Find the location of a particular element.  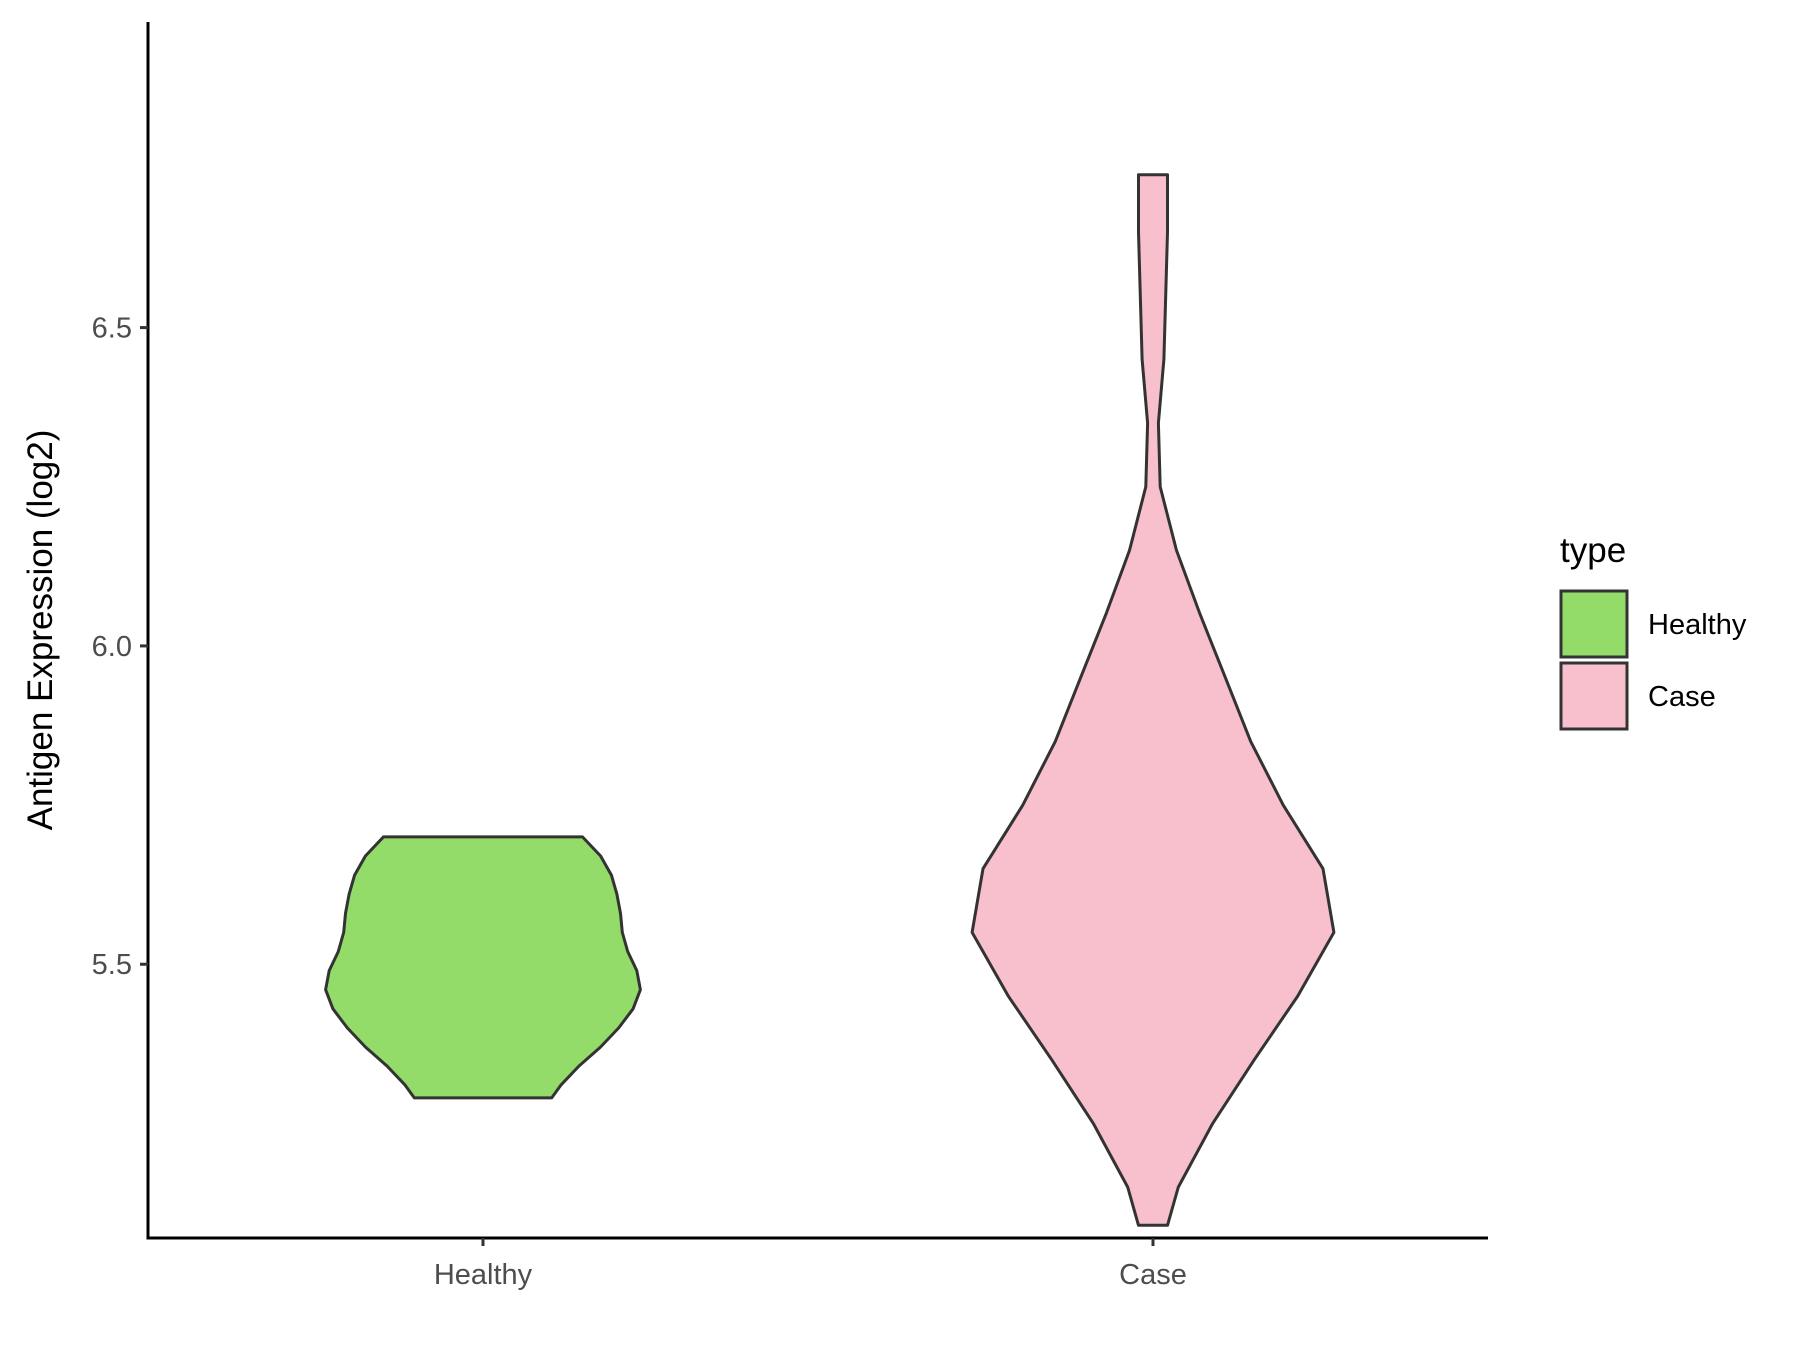

legend-label-healthy: Healthy is located at coordinates (1697, 625).